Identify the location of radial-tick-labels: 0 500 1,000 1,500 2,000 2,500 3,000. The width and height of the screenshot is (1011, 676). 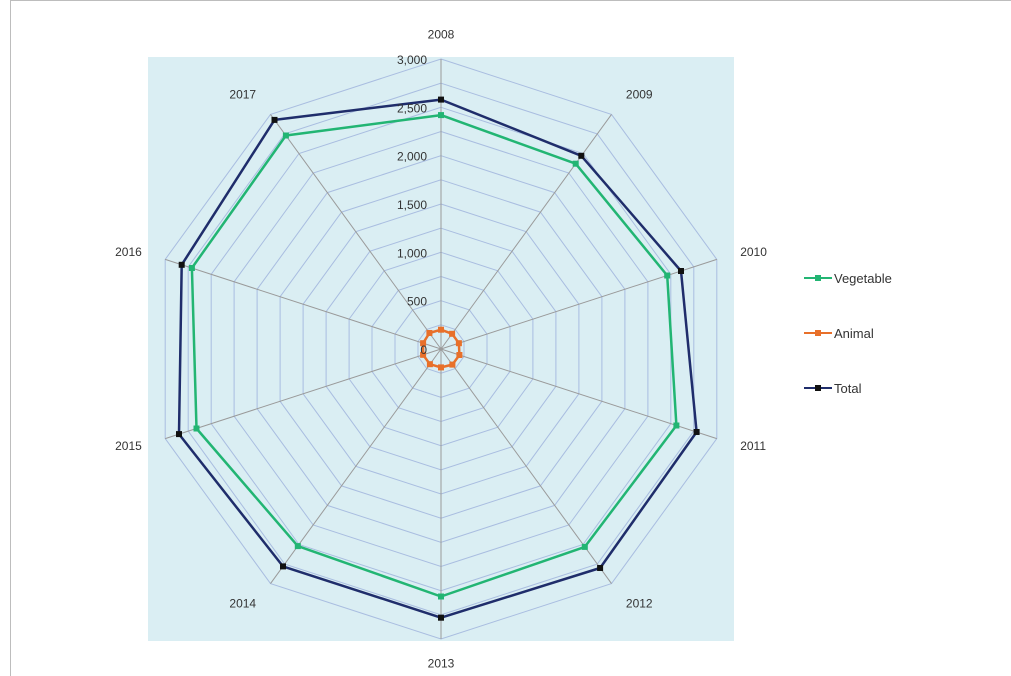
(412, 205).